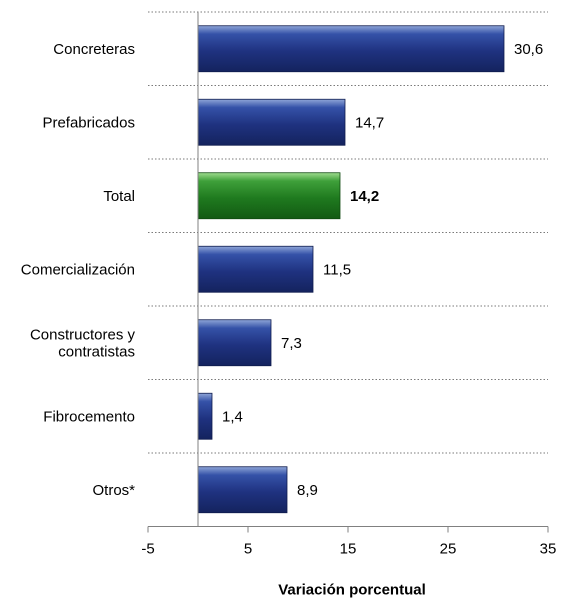  What do you see at coordinates (94, 49) in the screenshot?
I see `category-label: Concreteras` at bounding box center [94, 49].